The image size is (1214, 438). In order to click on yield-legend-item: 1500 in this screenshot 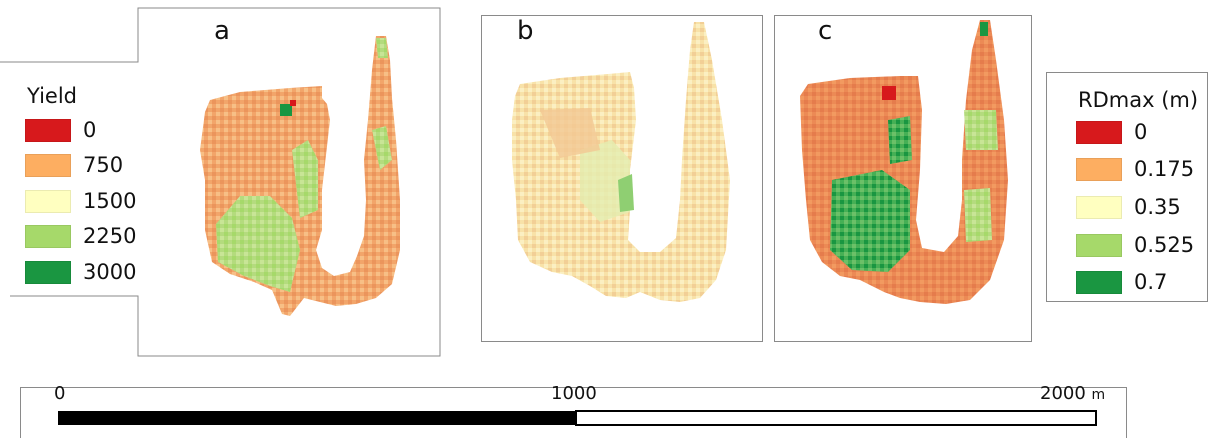, I will do `click(80, 201)`.